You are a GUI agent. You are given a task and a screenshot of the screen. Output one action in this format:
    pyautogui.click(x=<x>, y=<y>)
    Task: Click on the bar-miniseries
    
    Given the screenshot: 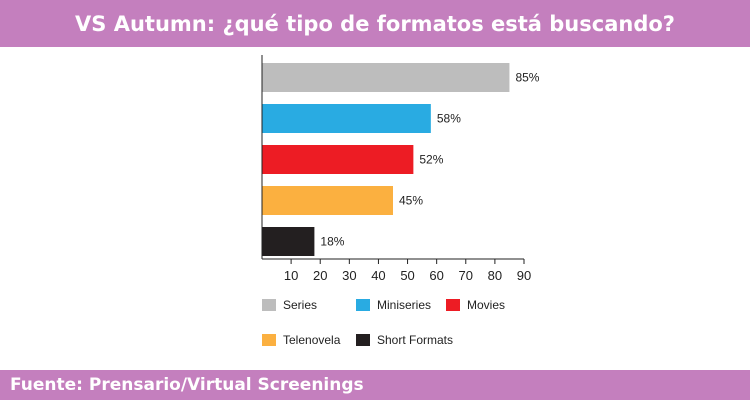 What is the action you would take?
    pyautogui.click(x=346, y=118)
    